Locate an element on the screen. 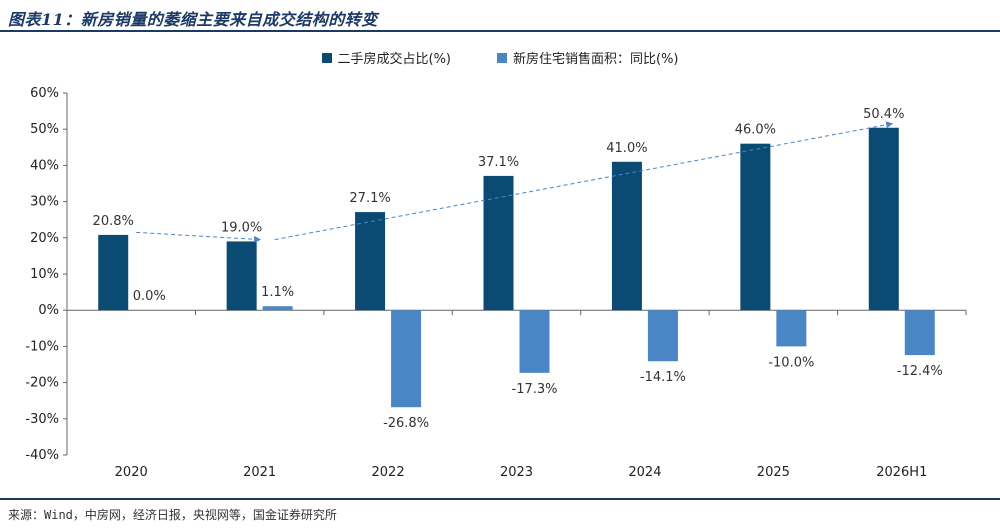  legend-item-series-1: 二手房成交占比(%) is located at coordinates (386, 57).